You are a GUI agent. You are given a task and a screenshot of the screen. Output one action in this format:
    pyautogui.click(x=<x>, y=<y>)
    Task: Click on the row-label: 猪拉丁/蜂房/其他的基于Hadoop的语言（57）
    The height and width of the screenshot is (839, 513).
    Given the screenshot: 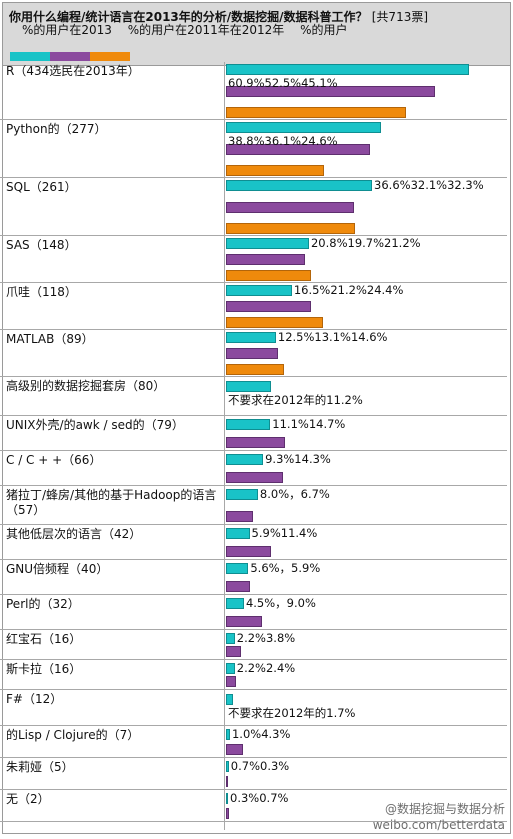 What is the action you would take?
    pyautogui.click(x=111, y=502)
    